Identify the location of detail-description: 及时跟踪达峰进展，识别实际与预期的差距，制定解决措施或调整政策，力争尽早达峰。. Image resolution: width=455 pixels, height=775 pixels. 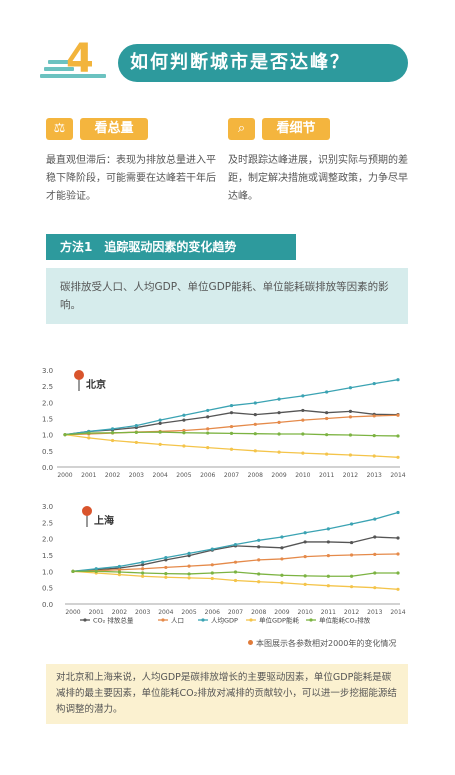
(318, 178).